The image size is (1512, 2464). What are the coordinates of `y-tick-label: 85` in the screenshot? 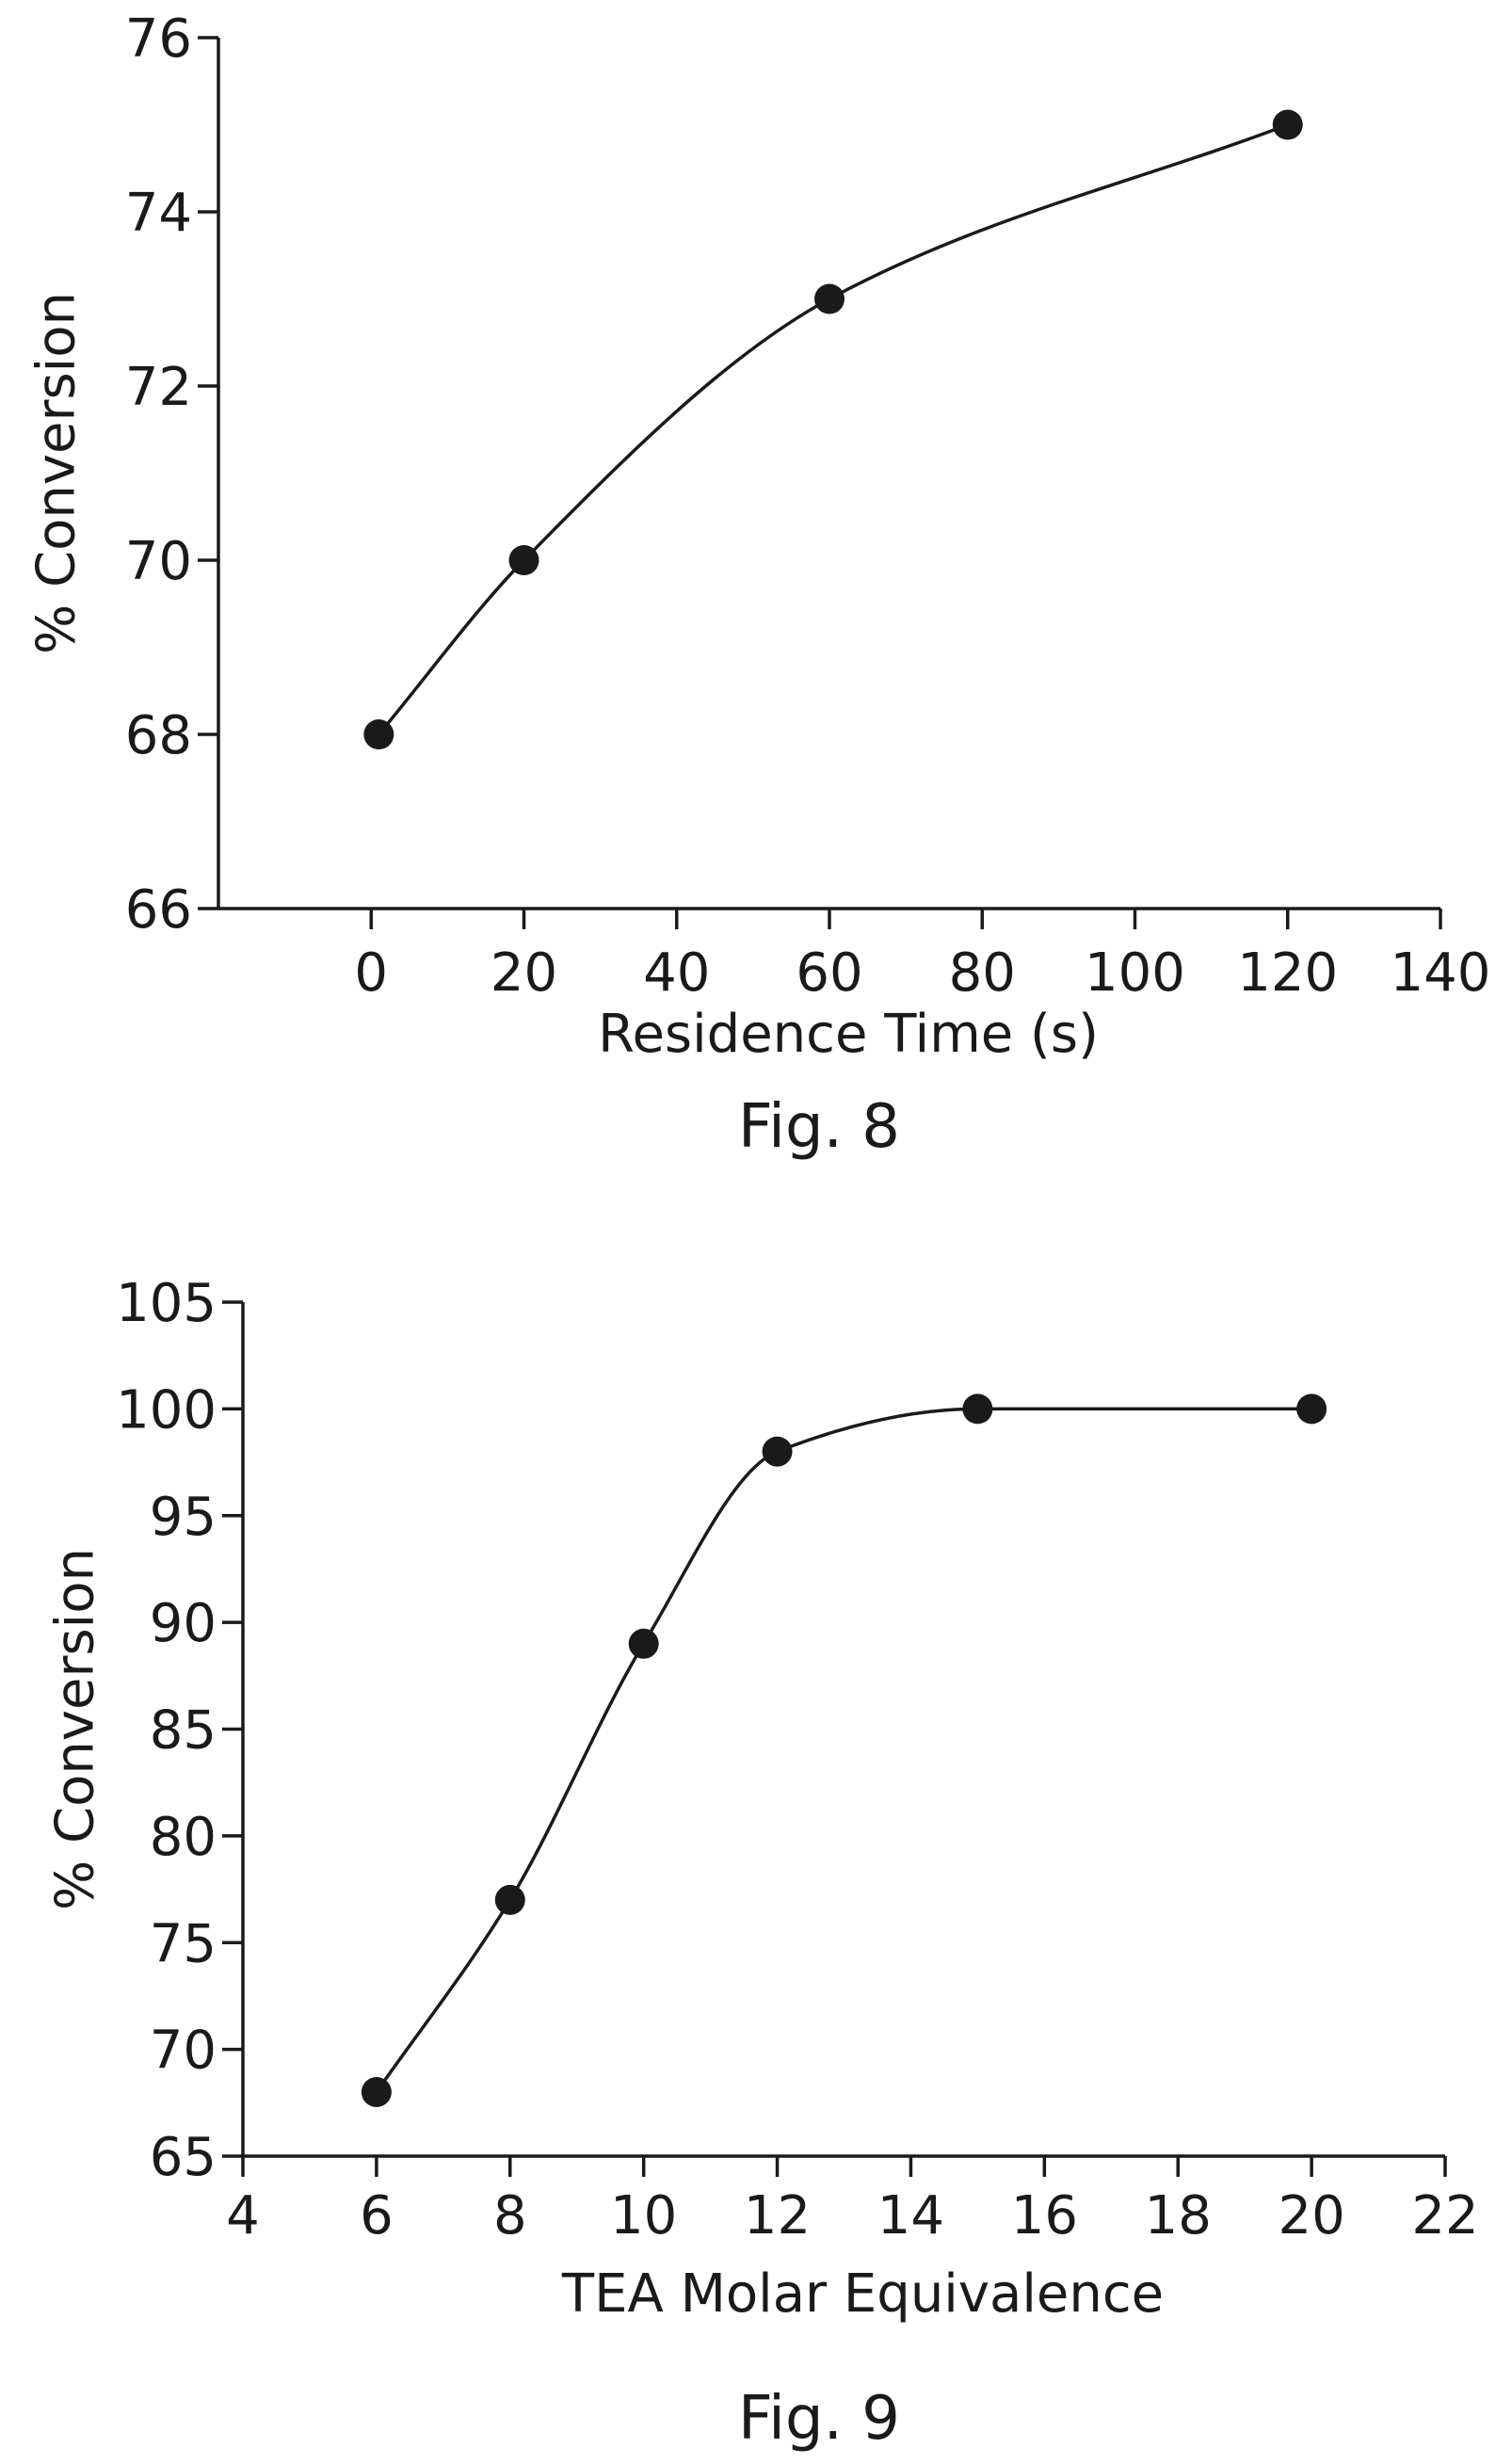 It's located at (183, 1731).